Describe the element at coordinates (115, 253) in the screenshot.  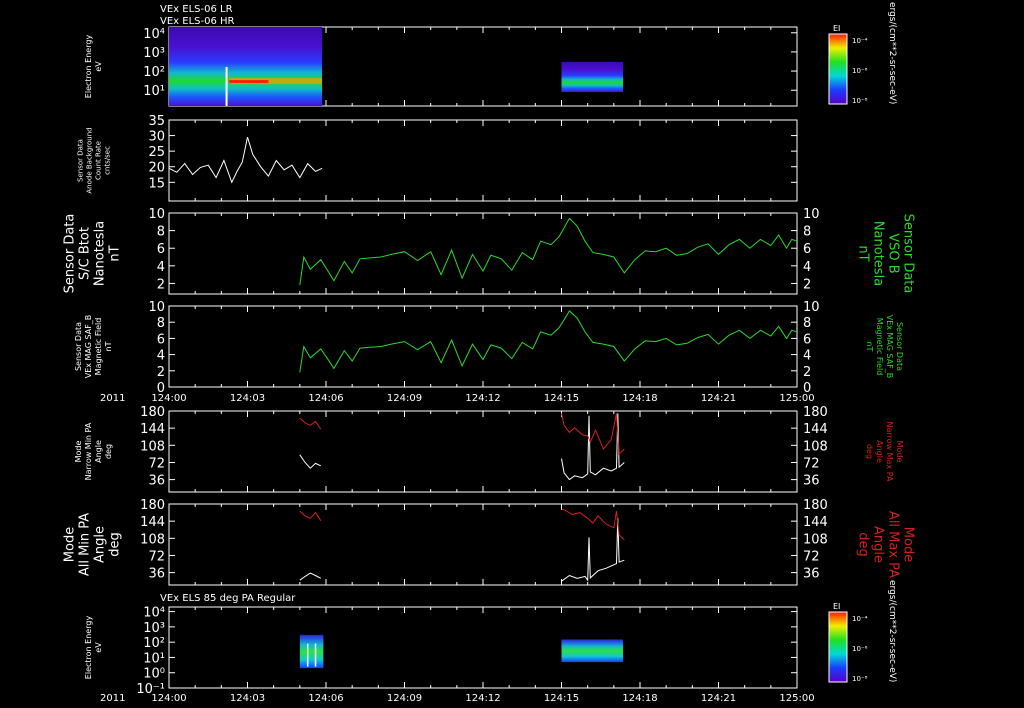
I see `y-axis-label: nT` at that location.